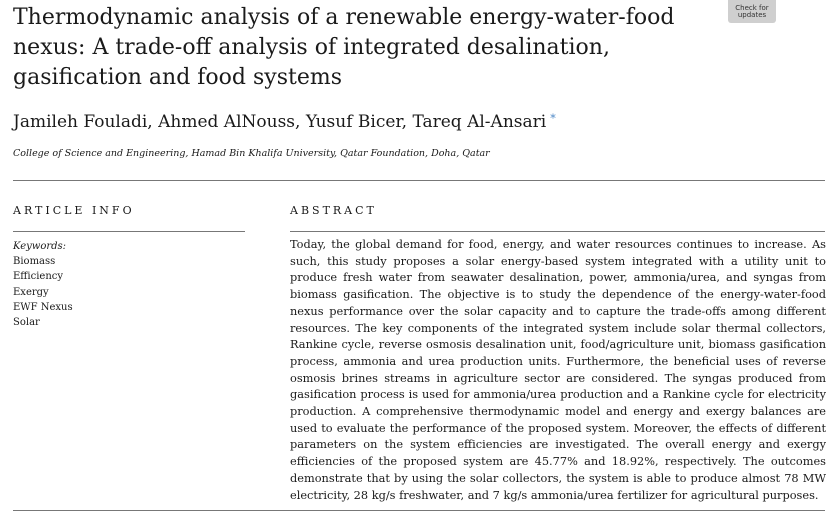  Describe the element at coordinates (553, 118) in the screenshot. I see `corresponding-author-star-icon: *` at that location.